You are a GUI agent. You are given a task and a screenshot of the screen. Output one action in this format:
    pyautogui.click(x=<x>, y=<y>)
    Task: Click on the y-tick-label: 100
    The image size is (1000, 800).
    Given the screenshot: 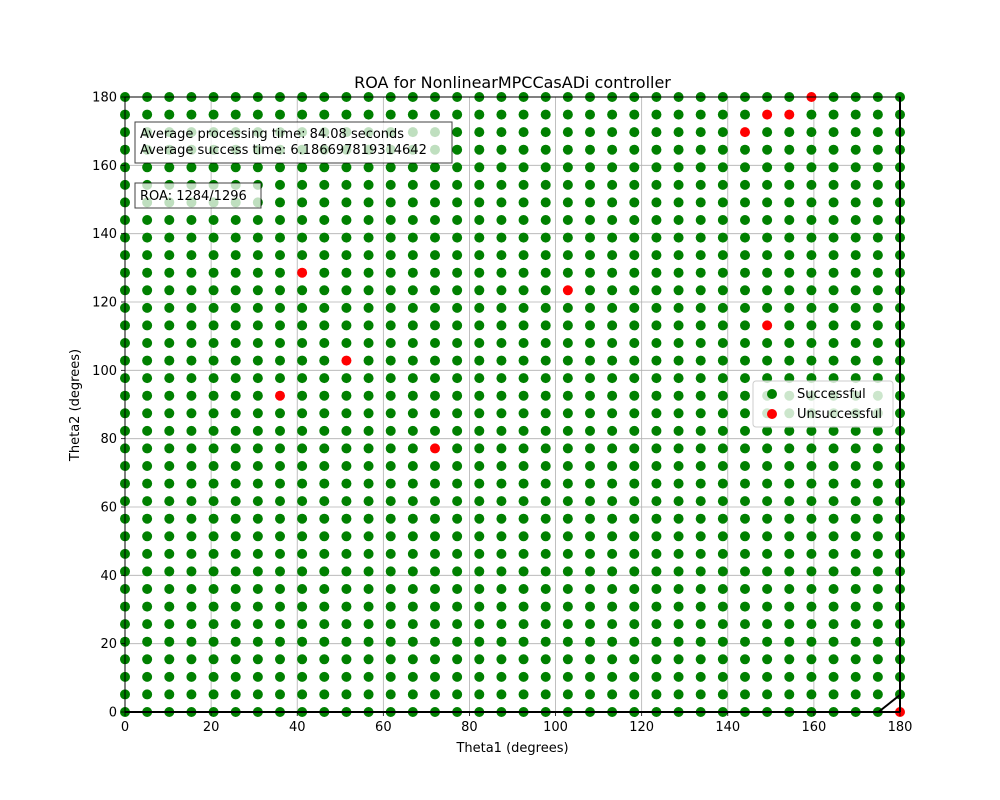 What is the action you would take?
    pyautogui.click(x=104, y=371)
    